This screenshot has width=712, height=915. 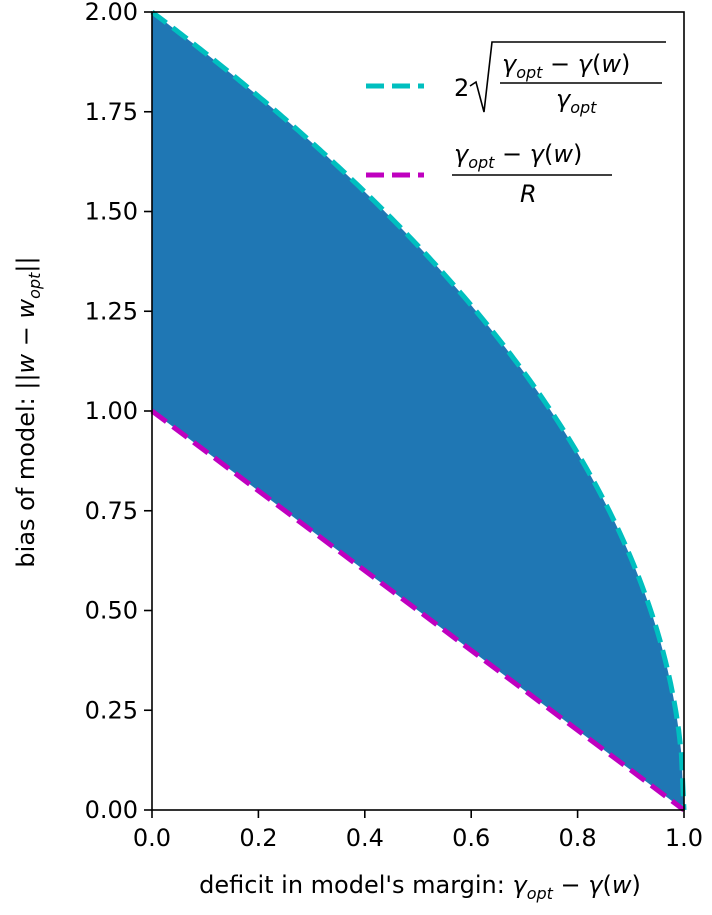 What do you see at coordinates (566, 66) in the screenshot?
I see `legend-numerator-upper: γopt − γ(w)` at bounding box center [566, 66].